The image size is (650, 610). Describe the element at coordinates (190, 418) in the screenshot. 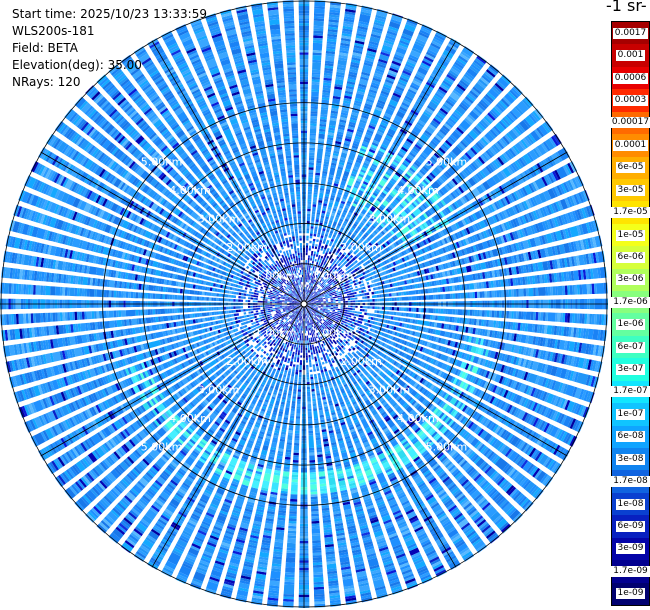

I see `ring-label: 4.00km` at that location.